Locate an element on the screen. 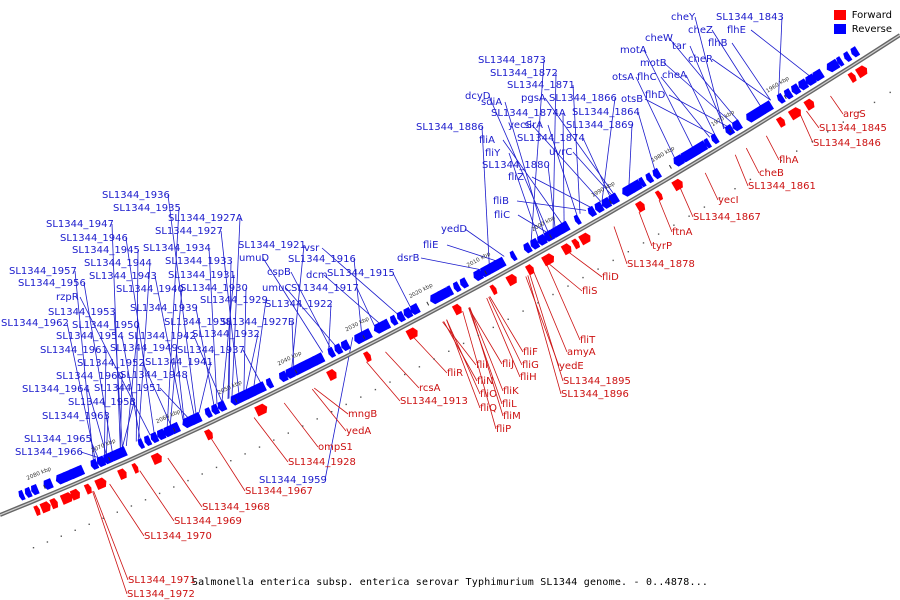 Image resolution: width=900 pixels, height=600 pixels. gene-label-reverse: SL1344_1946 is located at coordinates (94, 238).